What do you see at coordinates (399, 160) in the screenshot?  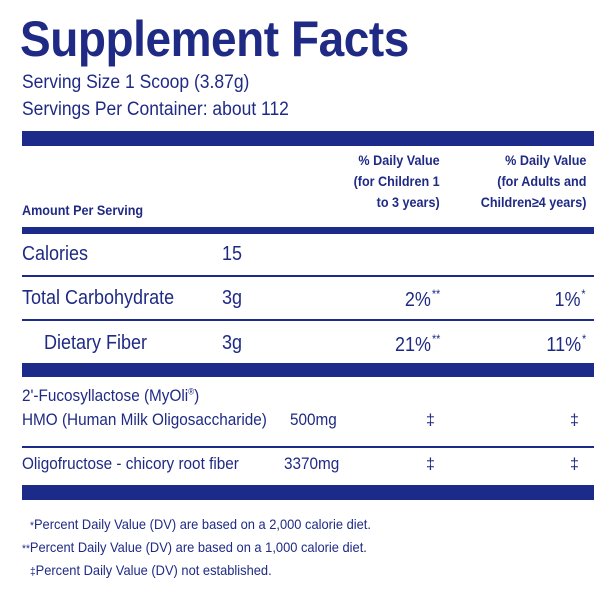 I see `dv-children-header-line1: % Daily Value` at bounding box center [399, 160].